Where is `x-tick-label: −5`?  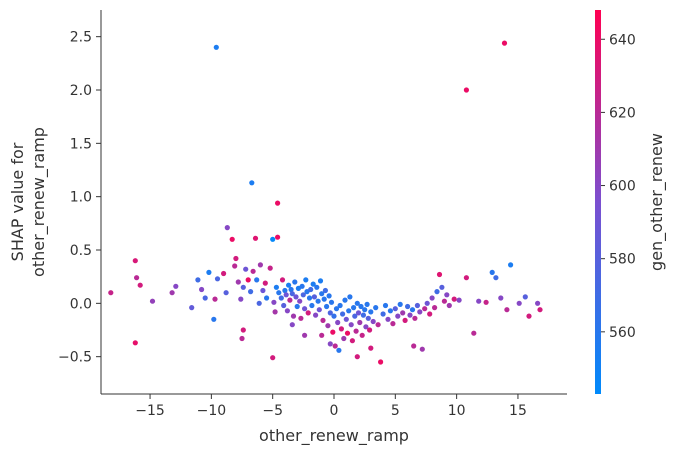 x-tick-label: −5 is located at coordinates (272, 411).